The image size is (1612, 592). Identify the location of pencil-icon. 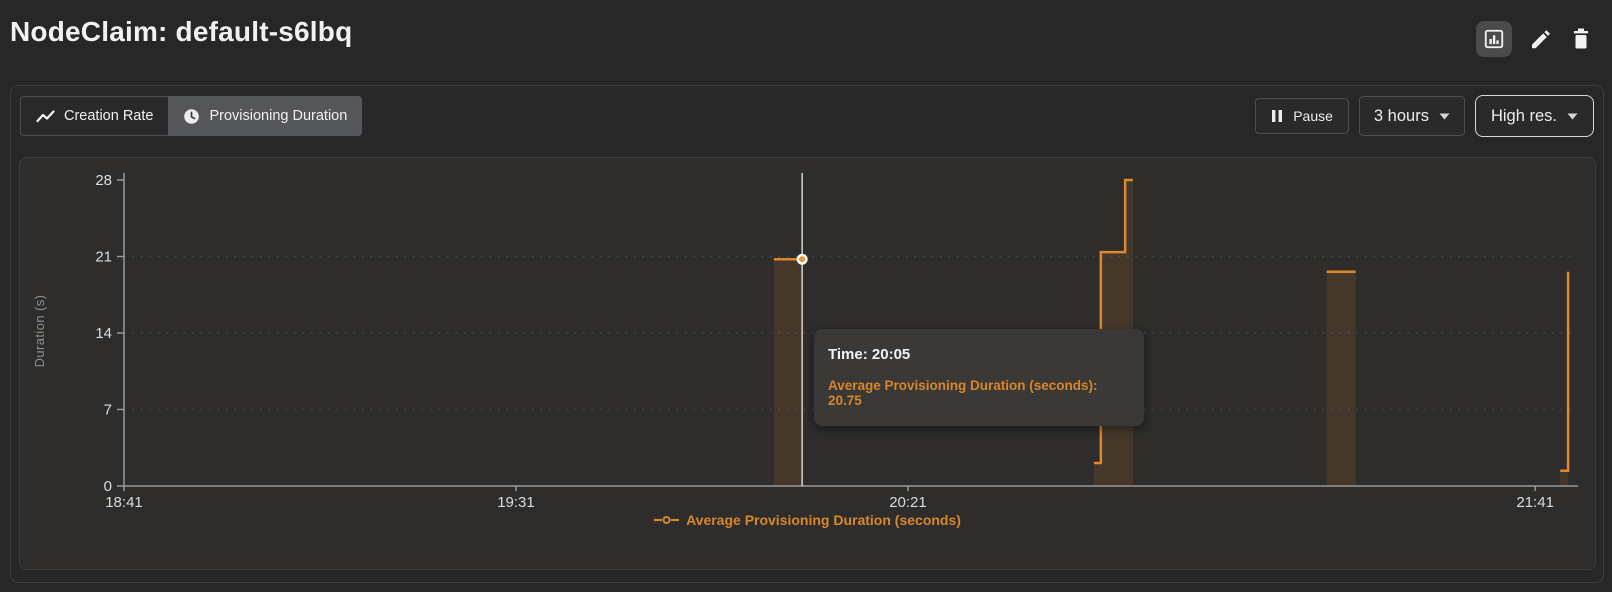
(1541, 39).